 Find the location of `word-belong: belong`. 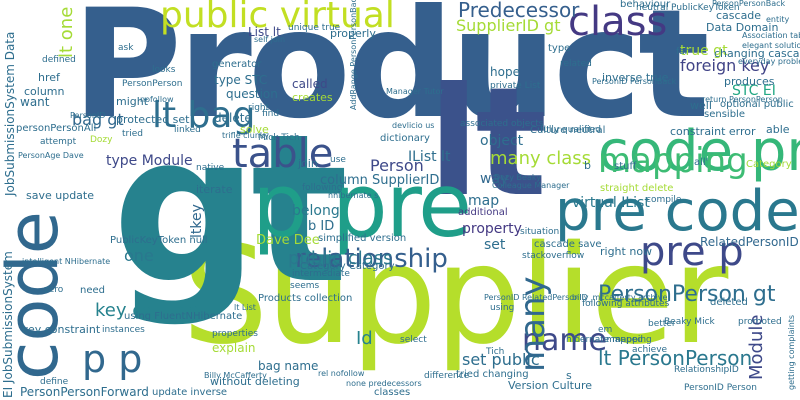

word-belong: belong is located at coordinates (316, 211).